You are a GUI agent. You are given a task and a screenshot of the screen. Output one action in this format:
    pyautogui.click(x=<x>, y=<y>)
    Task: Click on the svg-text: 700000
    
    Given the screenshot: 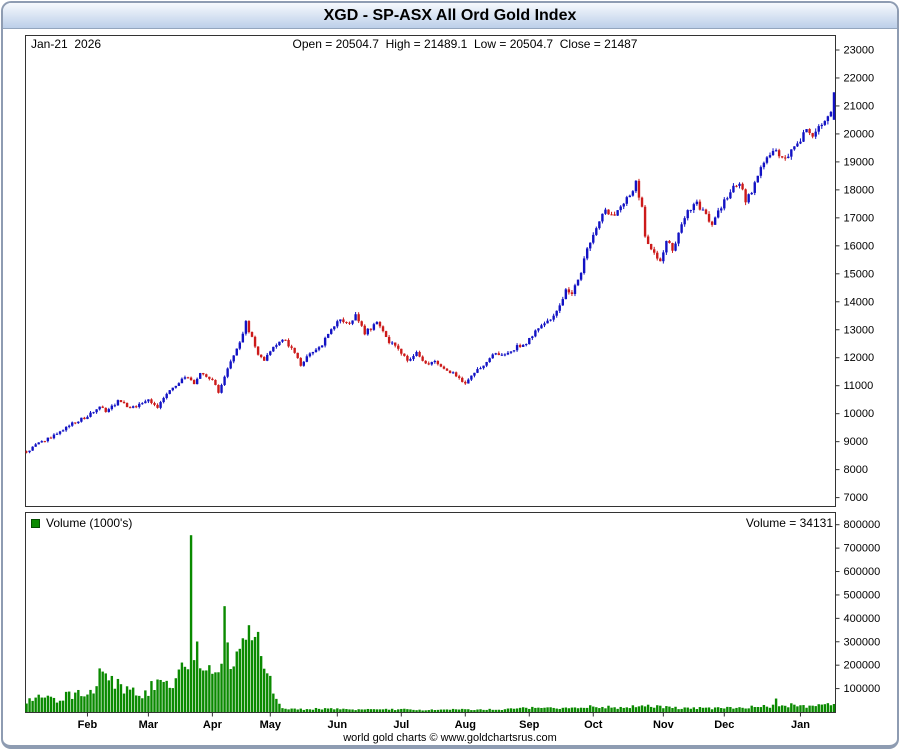 What is the action you would take?
    pyautogui.click(x=862, y=549)
    